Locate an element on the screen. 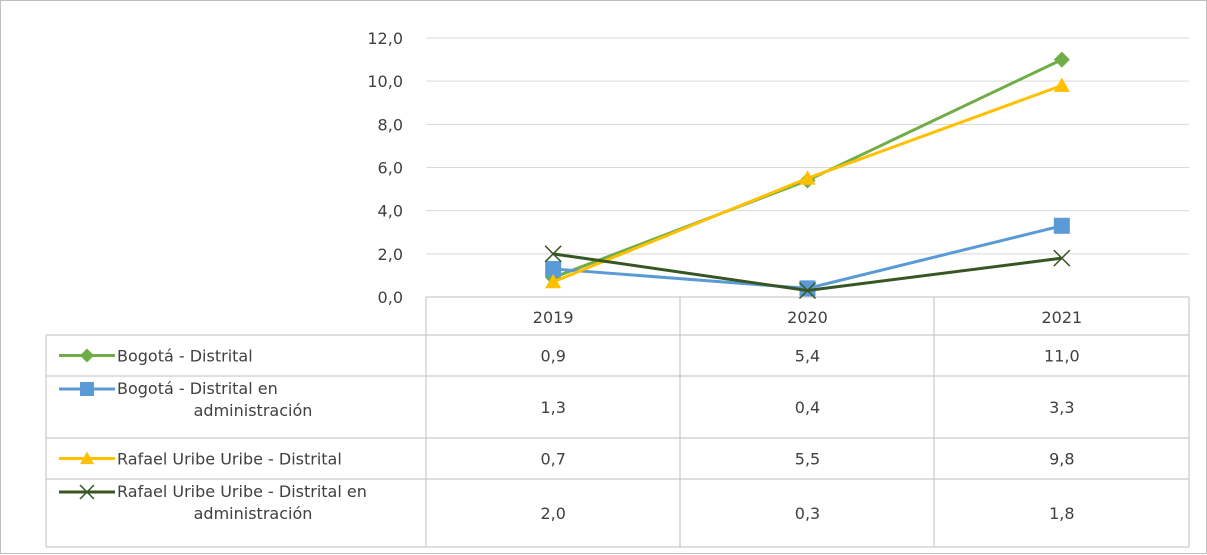 This screenshot has width=1207, height=555. x-tick-label: 2021 is located at coordinates (1061, 317).